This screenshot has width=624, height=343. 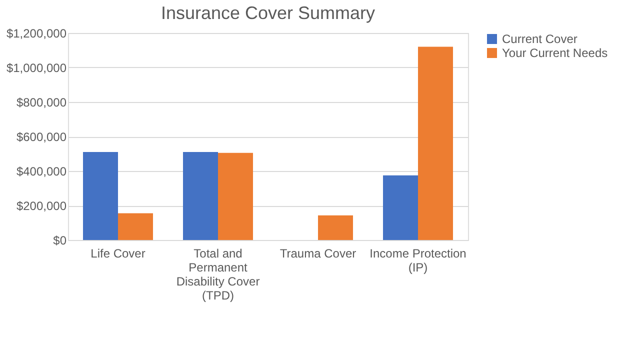 What do you see at coordinates (318, 253) in the screenshot?
I see `x-tick-label: Trauma Cover` at bounding box center [318, 253].